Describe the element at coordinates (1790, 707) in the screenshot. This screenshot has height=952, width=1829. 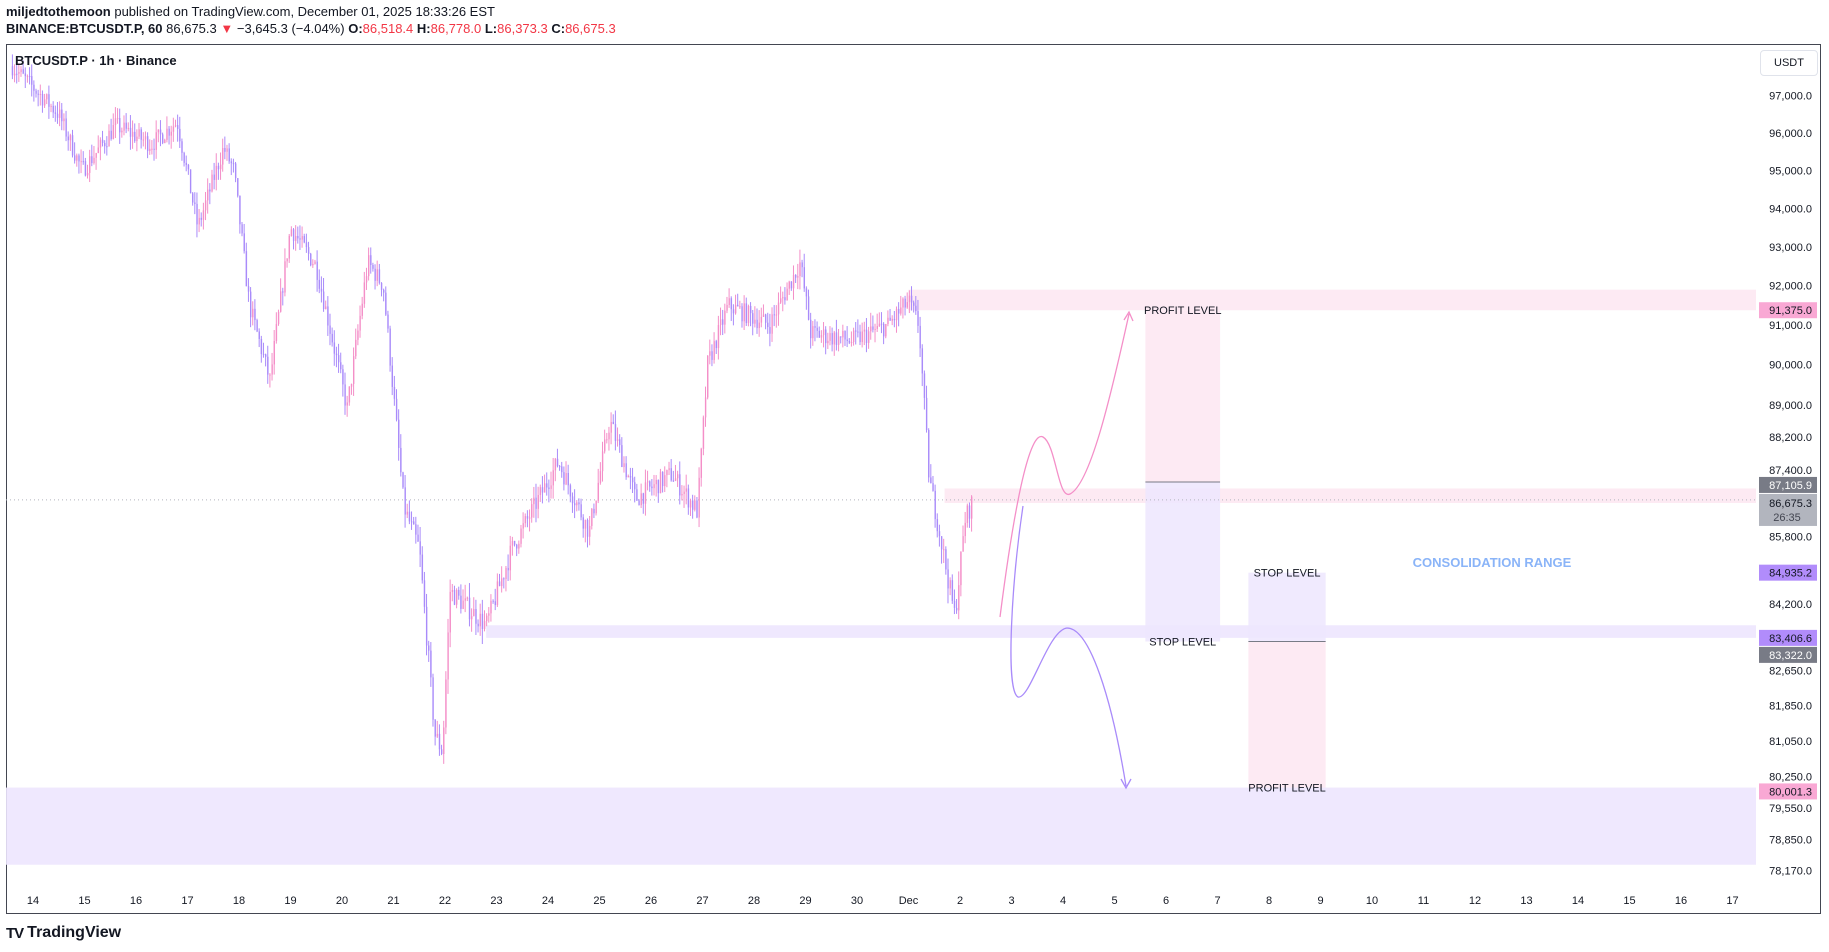
I see `price-tick-label: 81,850.0` at that location.